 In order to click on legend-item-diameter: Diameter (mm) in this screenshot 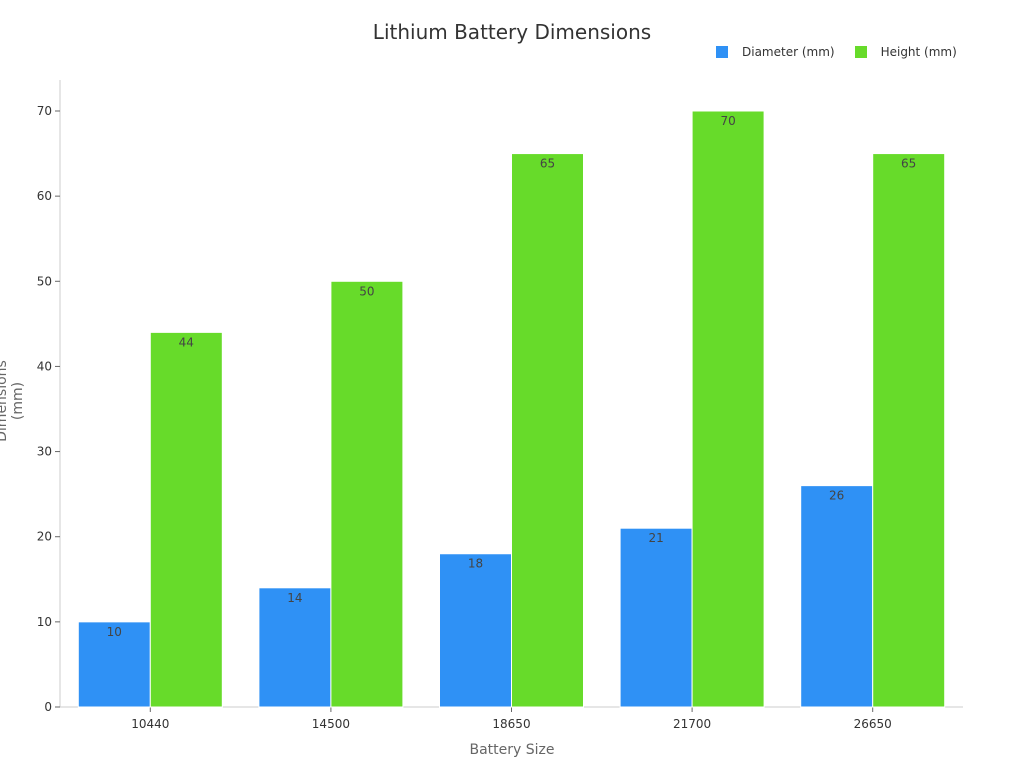, I will do `click(775, 52)`.